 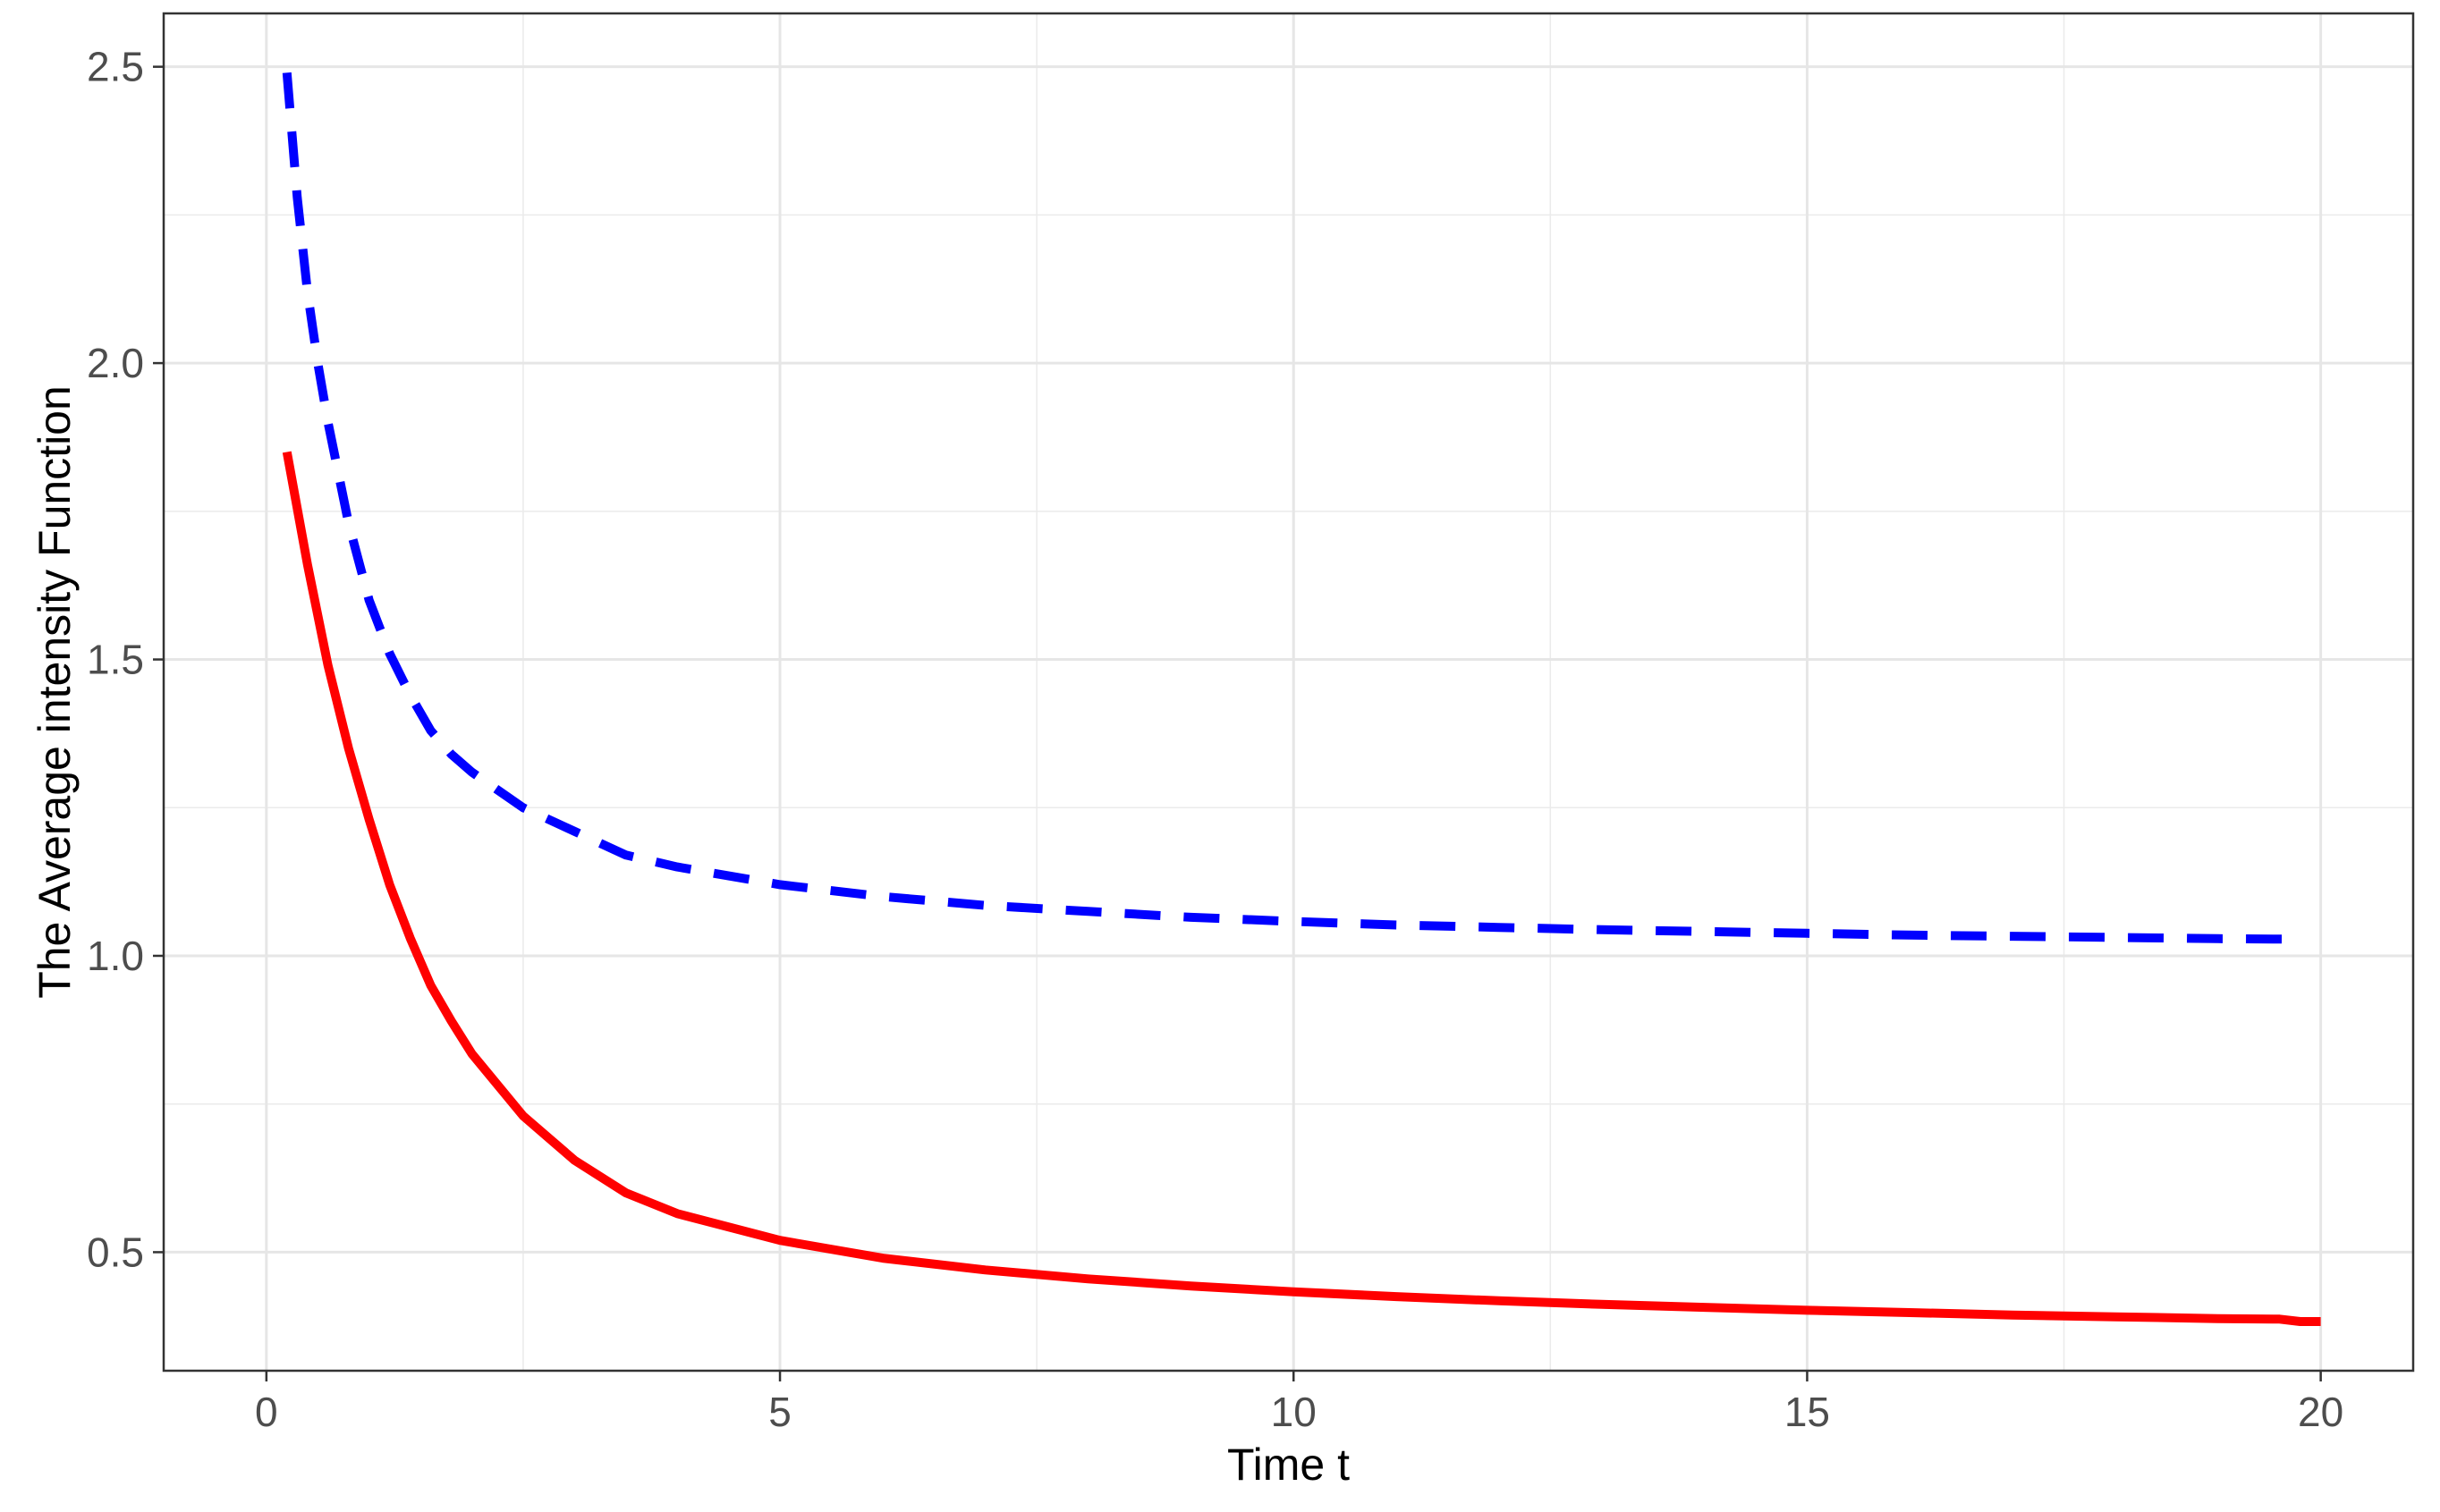 What do you see at coordinates (1288, 1465) in the screenshot?
I see `x-axis-title: Time t` at bounding box center [1288, 1465].